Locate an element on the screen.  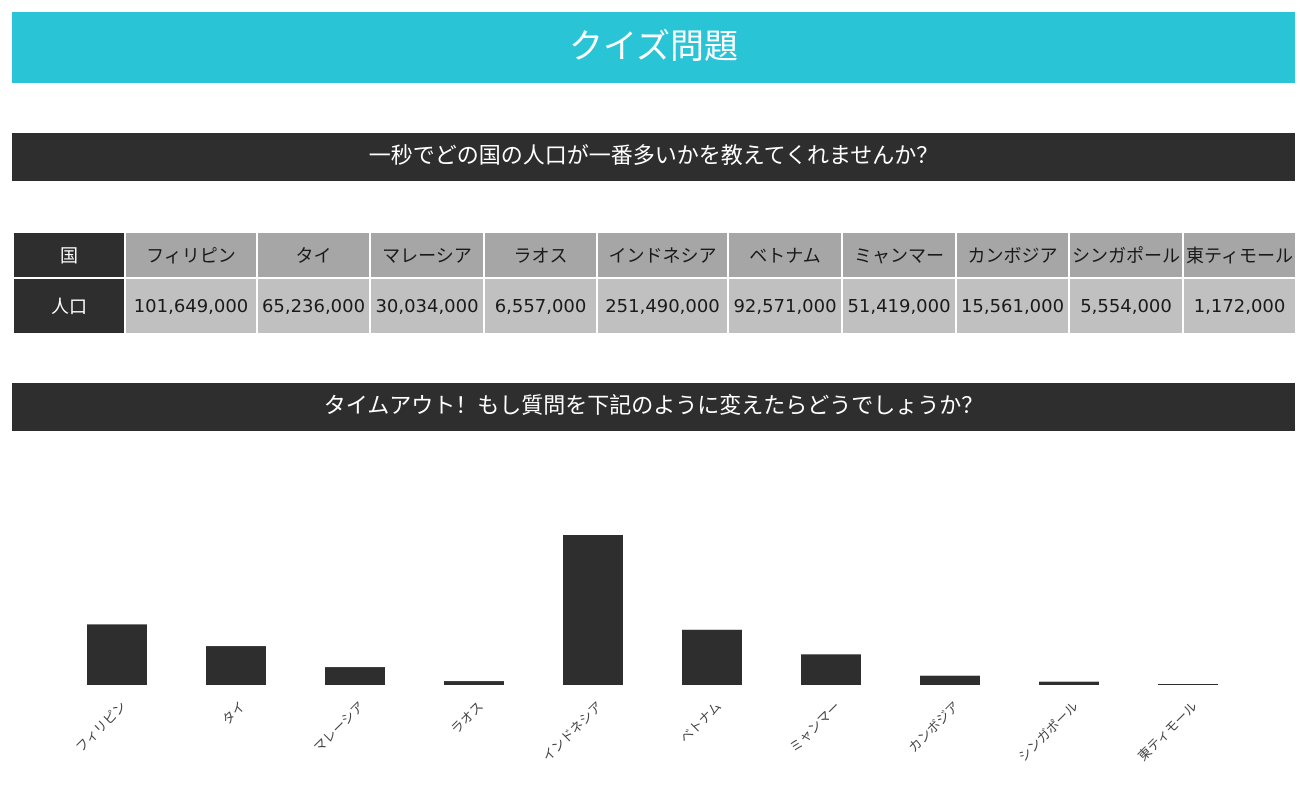
country-cell: カンボジア is located at coordinates (1012, 255).